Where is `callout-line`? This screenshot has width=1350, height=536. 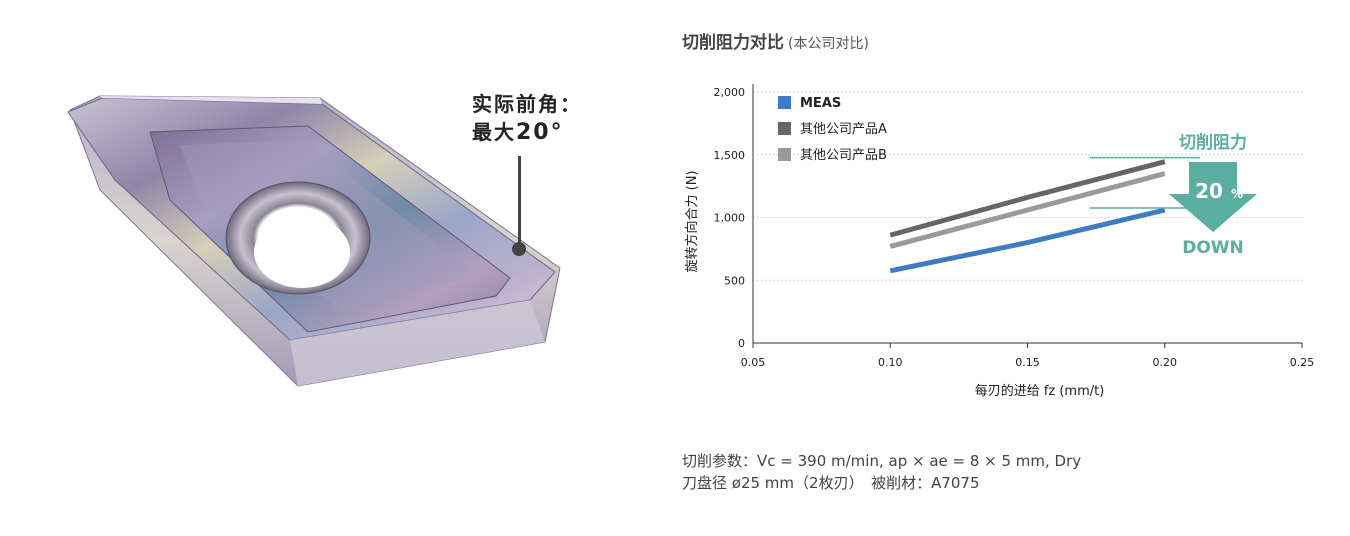
callout-line is located at coordinates (519, 202).